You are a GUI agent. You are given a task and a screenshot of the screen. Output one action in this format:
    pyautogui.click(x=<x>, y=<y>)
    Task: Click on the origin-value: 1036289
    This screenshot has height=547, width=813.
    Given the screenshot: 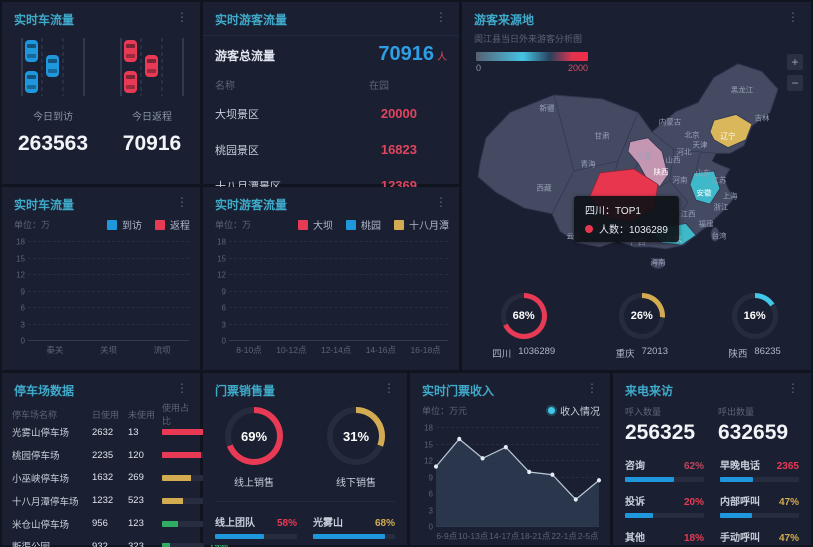 What is the action you would take?
    pyautogui.click(x=537, y=351)
    